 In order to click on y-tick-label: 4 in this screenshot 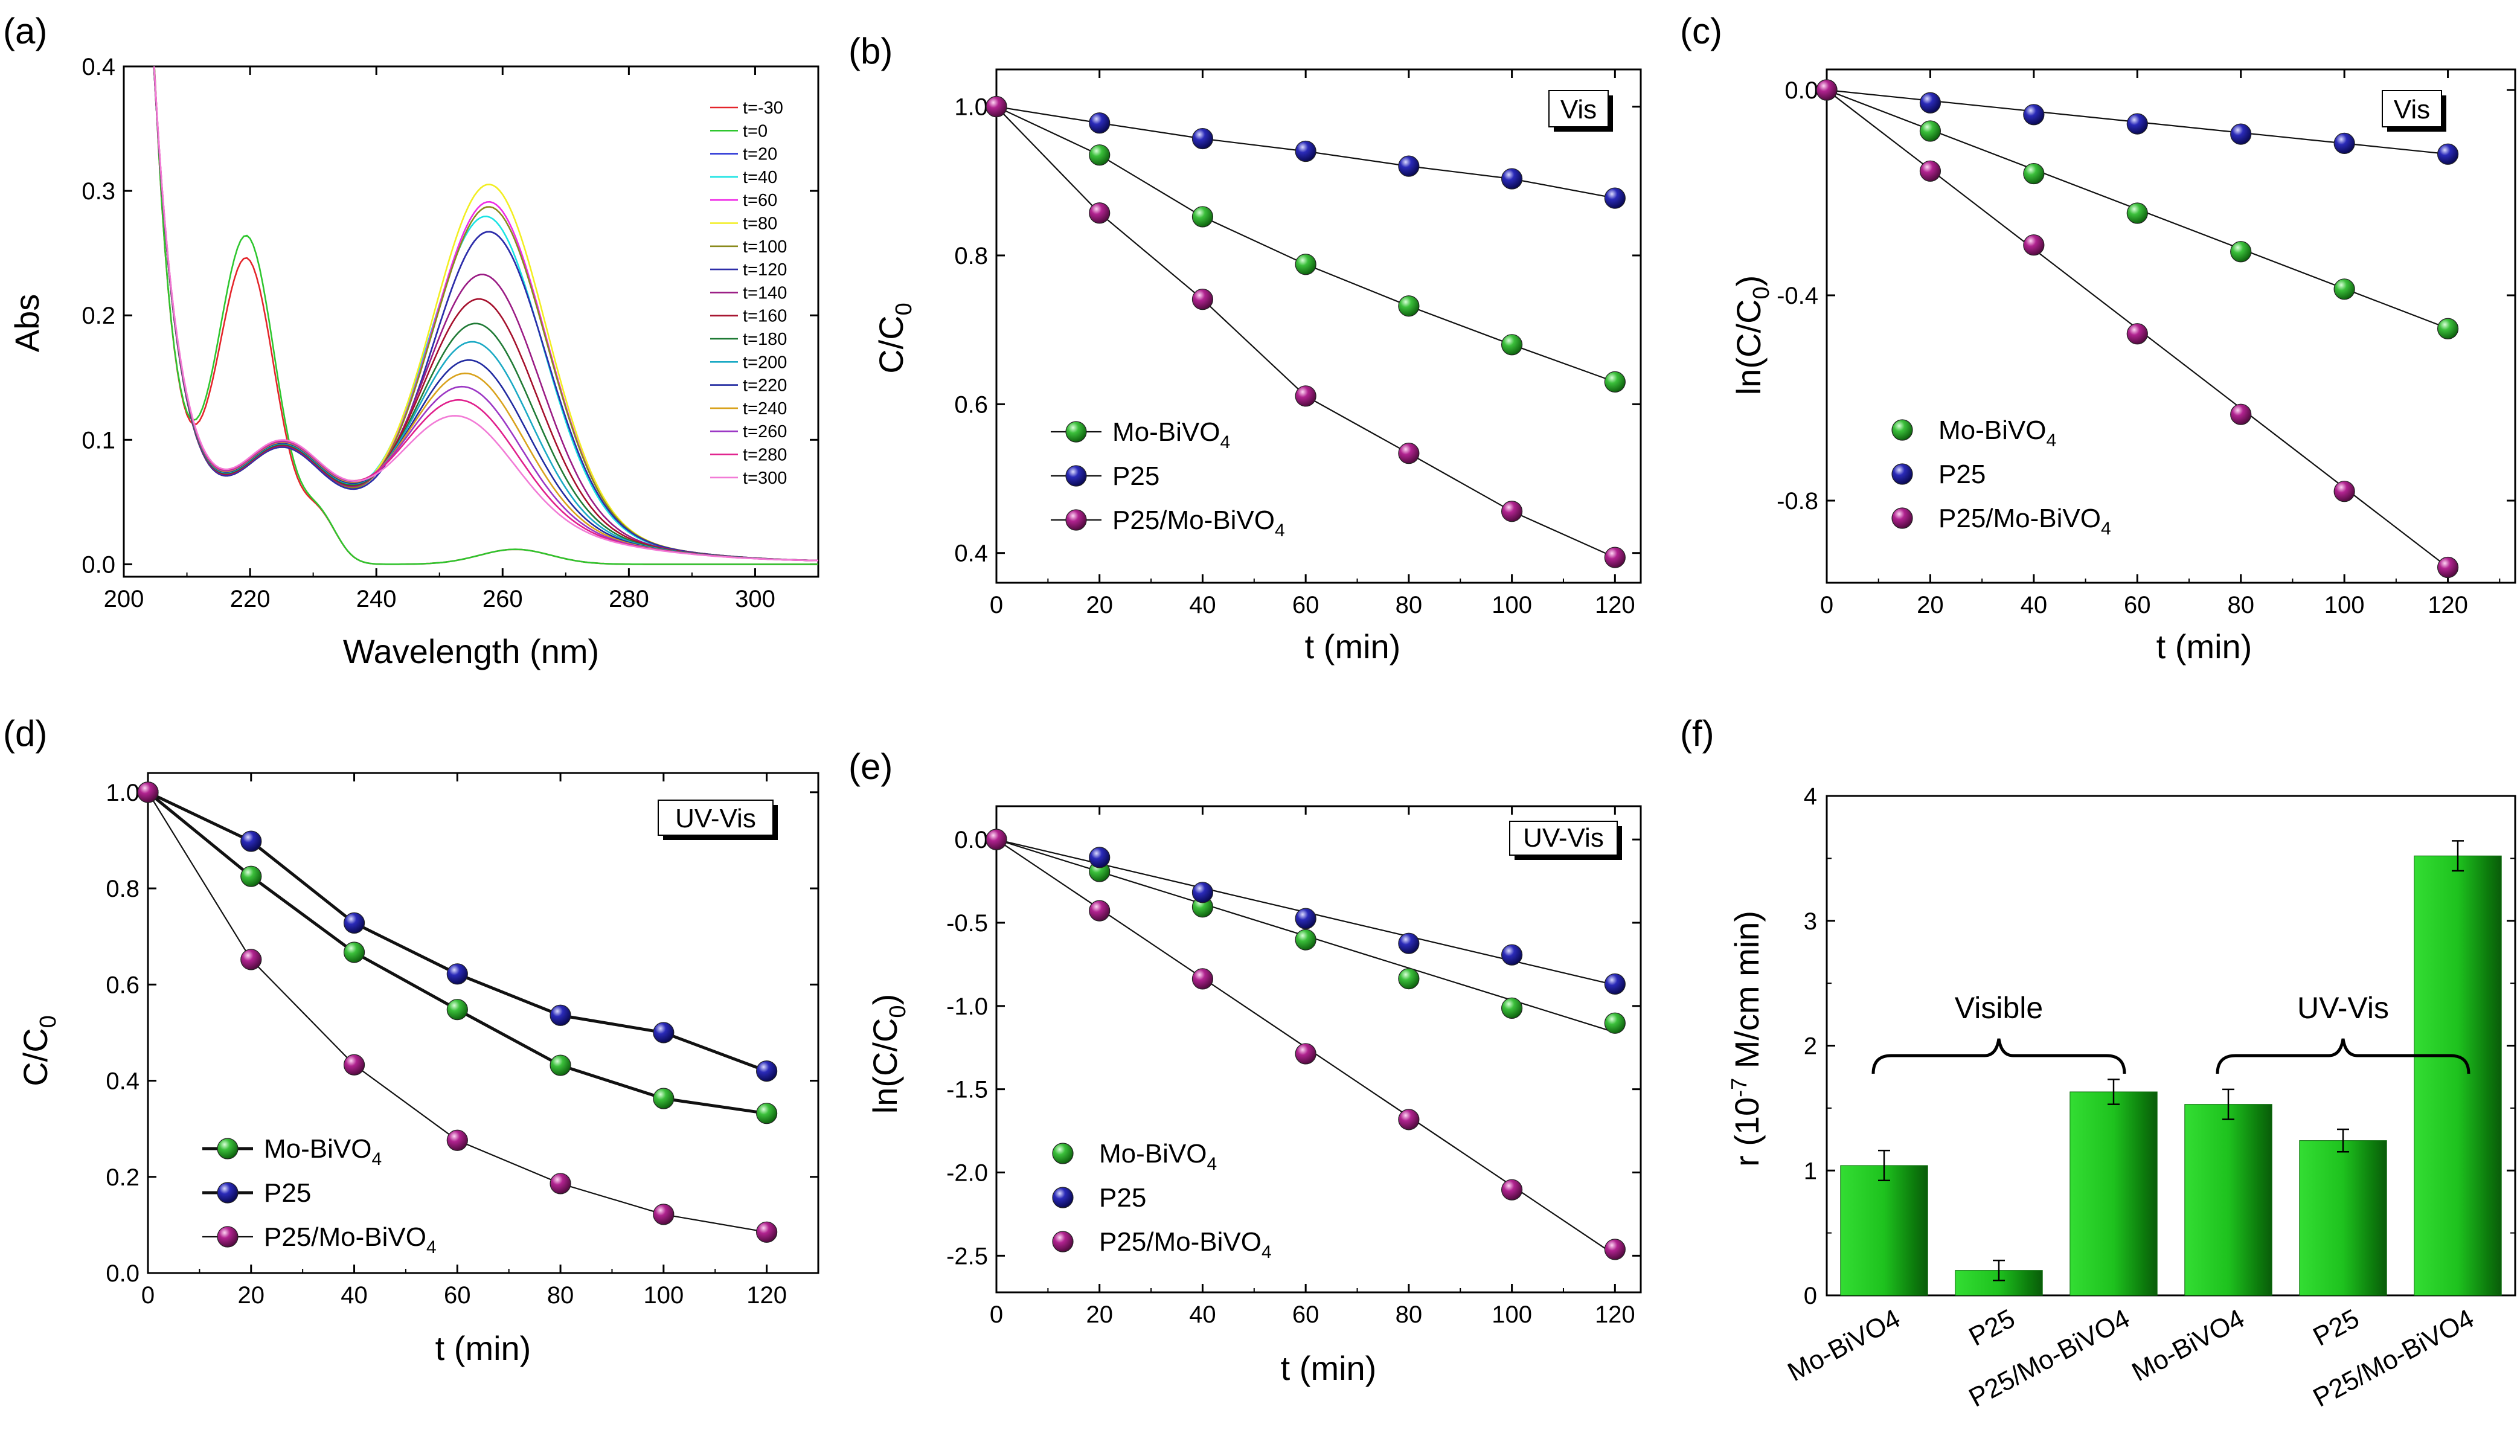, I will do `click(1810, 796)`.